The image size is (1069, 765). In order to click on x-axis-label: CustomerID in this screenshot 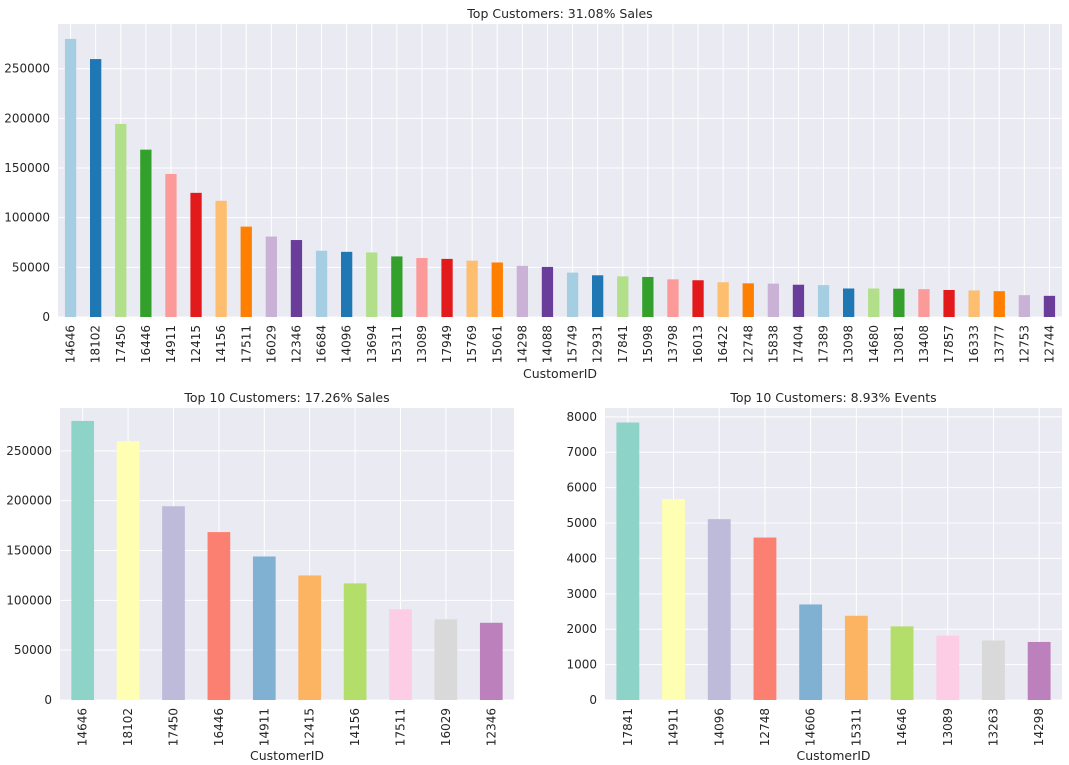, I will do `click(287, 755)`.